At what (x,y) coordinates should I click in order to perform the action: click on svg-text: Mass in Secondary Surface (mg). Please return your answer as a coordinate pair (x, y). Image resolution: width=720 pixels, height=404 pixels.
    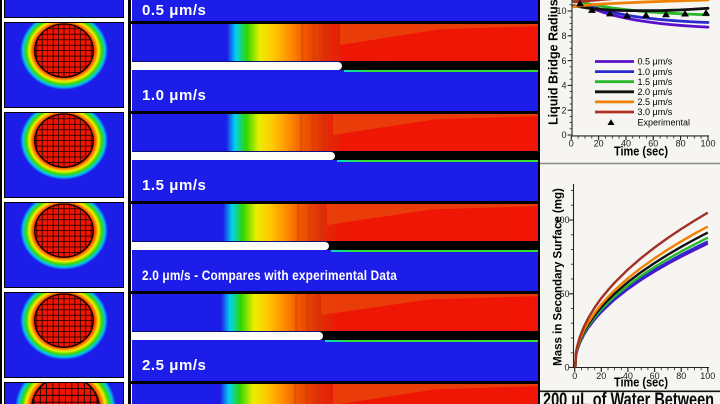
    Looking at the image, I should click on (559, 277).